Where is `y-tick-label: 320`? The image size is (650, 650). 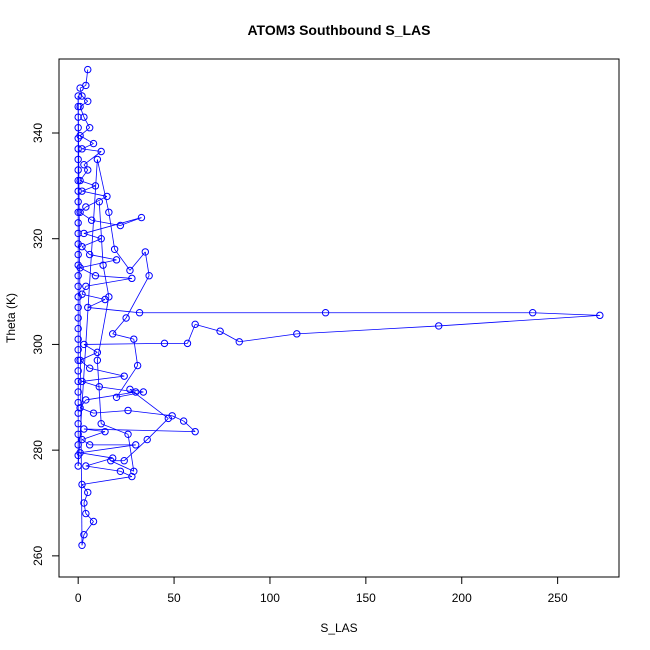 y-tick-label: 320 is located at coordinates (38, 238).